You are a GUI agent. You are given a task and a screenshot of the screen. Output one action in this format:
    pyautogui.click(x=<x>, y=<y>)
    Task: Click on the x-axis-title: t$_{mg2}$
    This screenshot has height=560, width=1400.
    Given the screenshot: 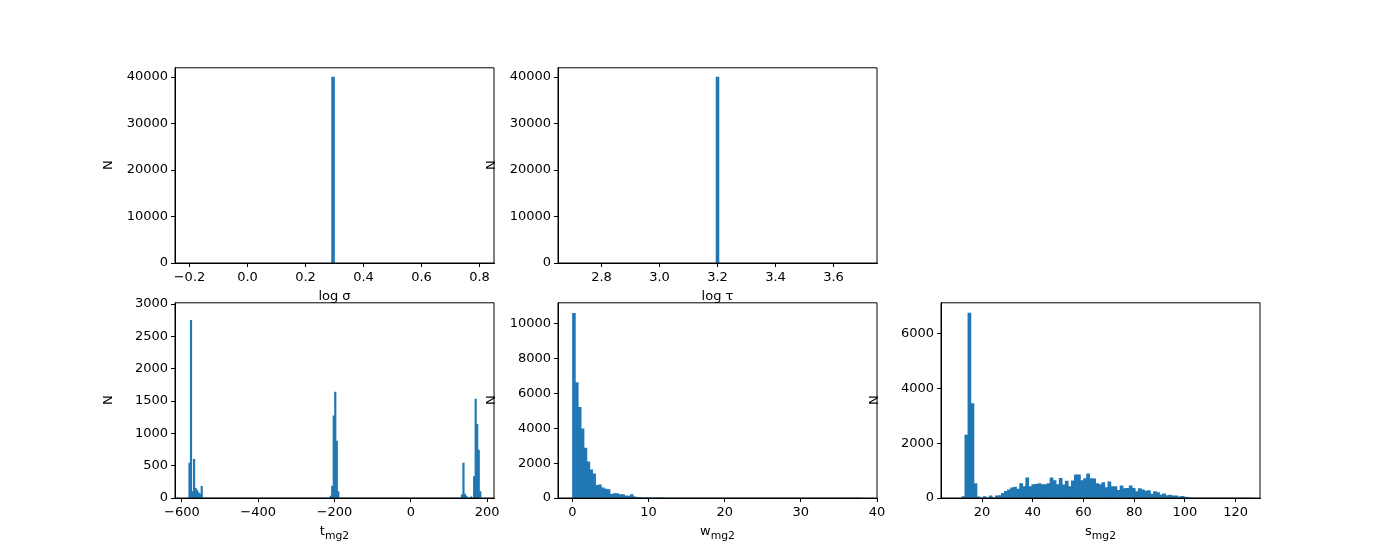 What is the action you would take?
    pyautogui.click(x=334, y=532)
    